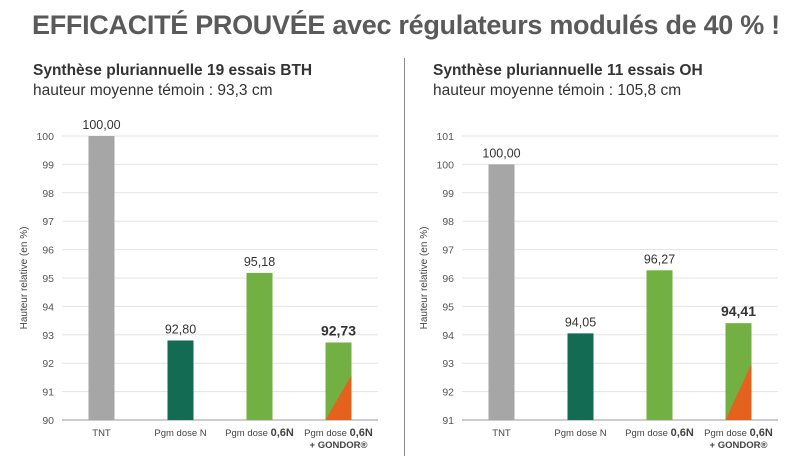  What do you see at coordinates (659, 259) in the screenshot?
I see `data-label: 96,27` at bounding box center [659, 259].